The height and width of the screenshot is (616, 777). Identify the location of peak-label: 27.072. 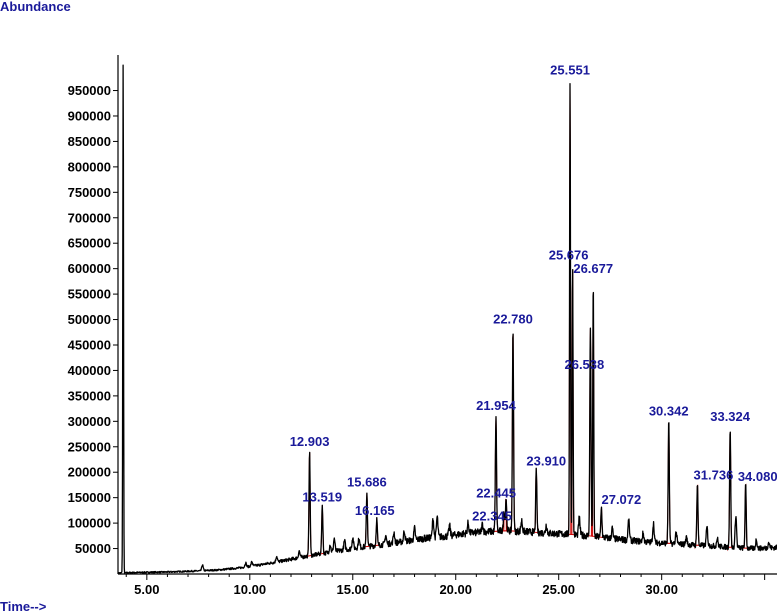
(621, 499).